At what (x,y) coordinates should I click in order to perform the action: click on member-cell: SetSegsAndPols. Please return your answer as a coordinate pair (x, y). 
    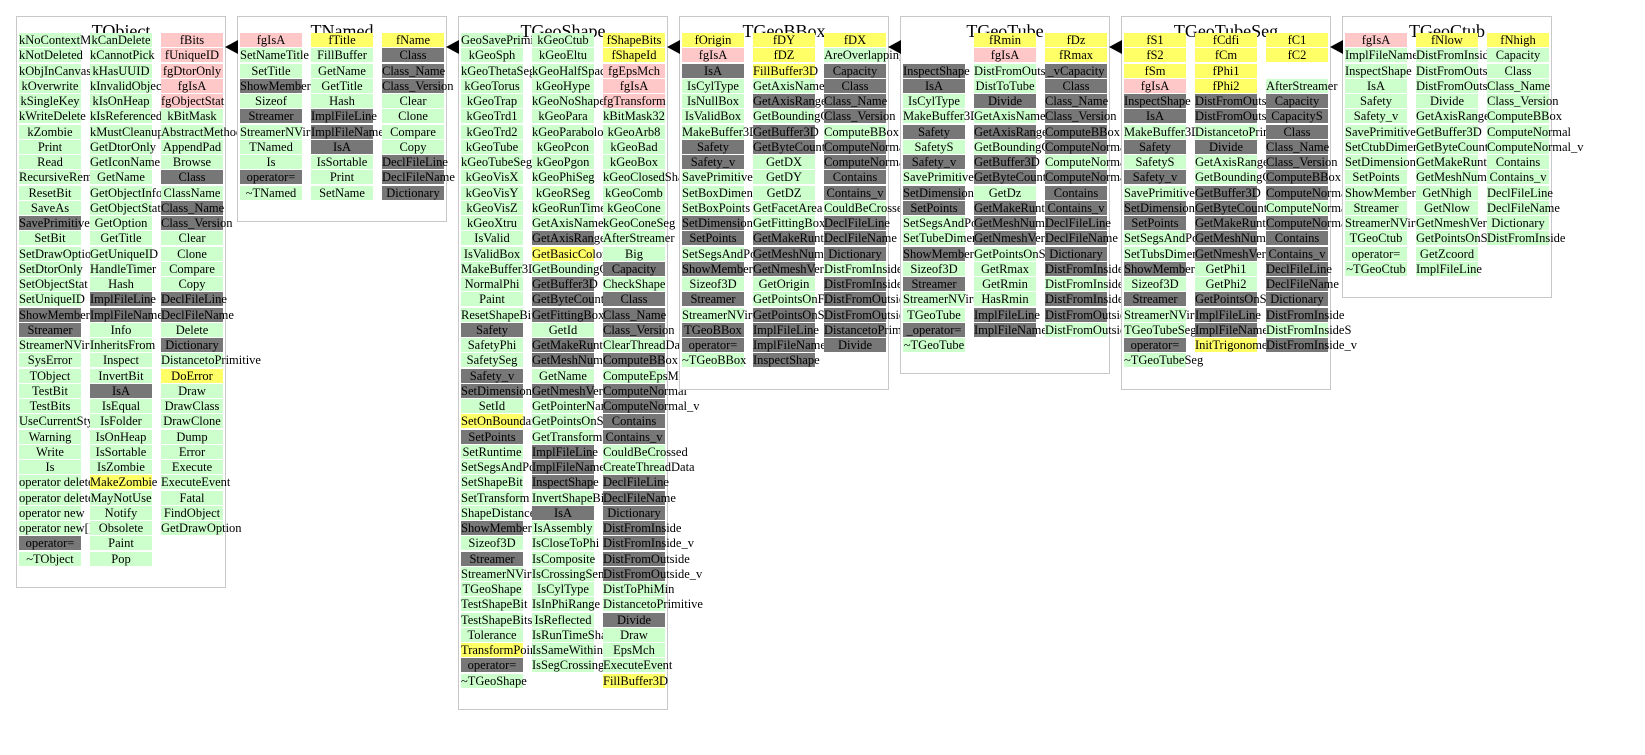
    Looking at the image, I should click on (1165, 238).